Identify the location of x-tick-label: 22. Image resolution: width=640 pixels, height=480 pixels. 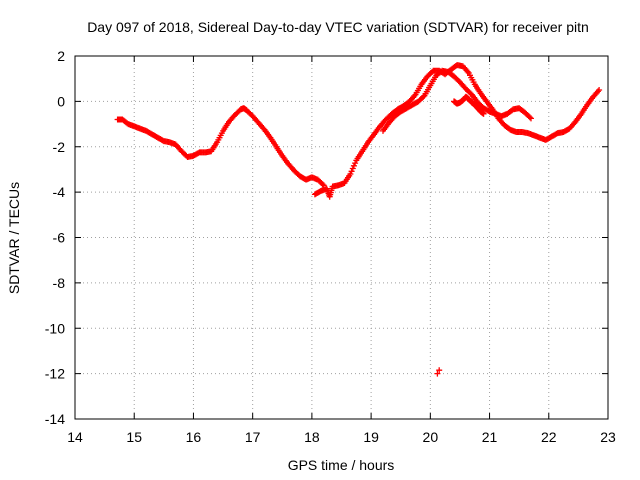
(549, 437).